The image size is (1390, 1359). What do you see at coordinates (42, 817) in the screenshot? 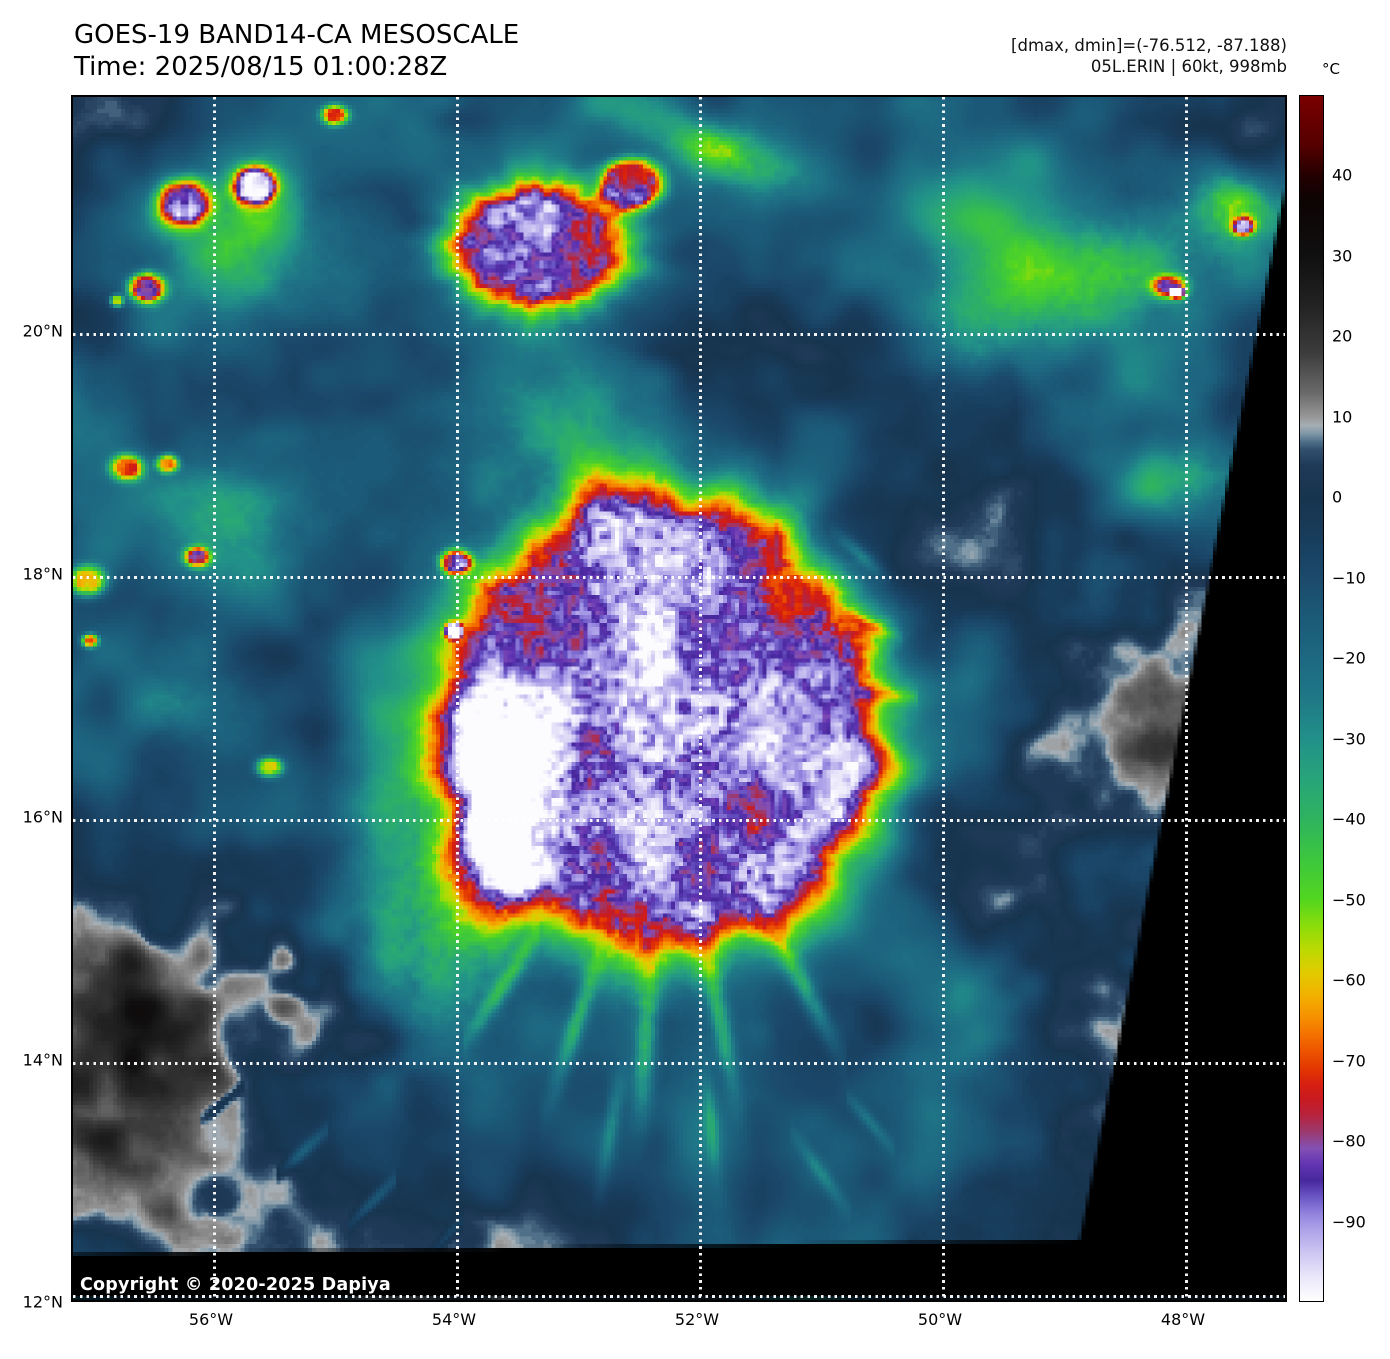
I see `lat-tick-label-16: 16°N` at bounding box center [42, 817].